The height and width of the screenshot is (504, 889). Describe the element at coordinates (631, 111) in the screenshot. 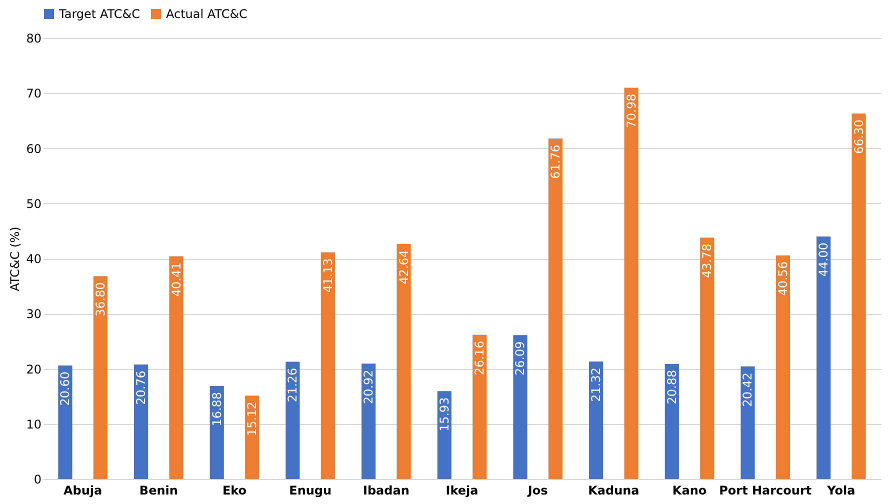

I see `data-label: 70.98` at that location.